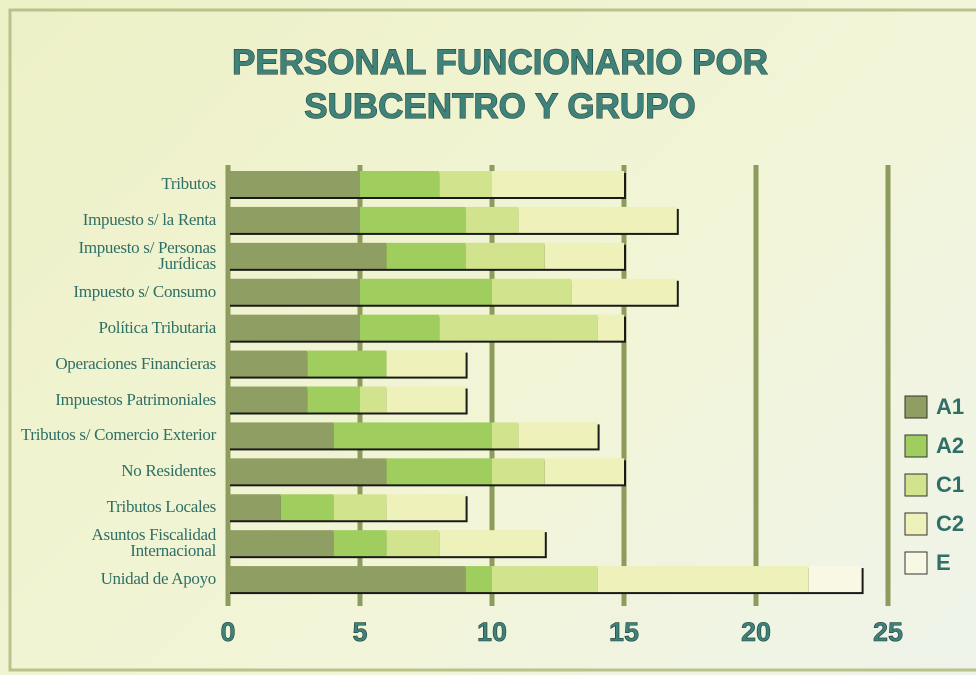 The image size is (976, 675). Describe the element at coordinates (135, 399) in the screenshot. I see `y-tick-label: Impuestos Patrimoniales` at that location.